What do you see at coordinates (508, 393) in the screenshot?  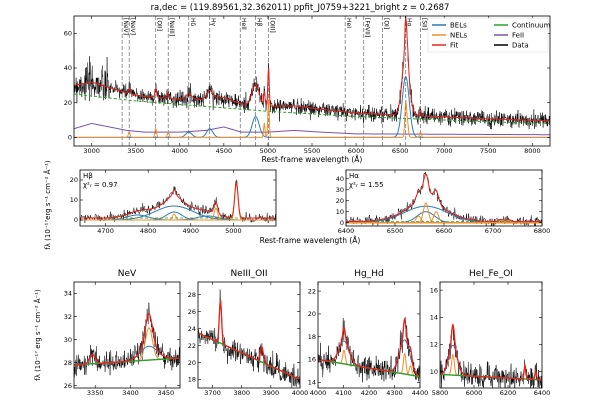 I see `x-tick-label: 6200` at bounding box center [508, 393].